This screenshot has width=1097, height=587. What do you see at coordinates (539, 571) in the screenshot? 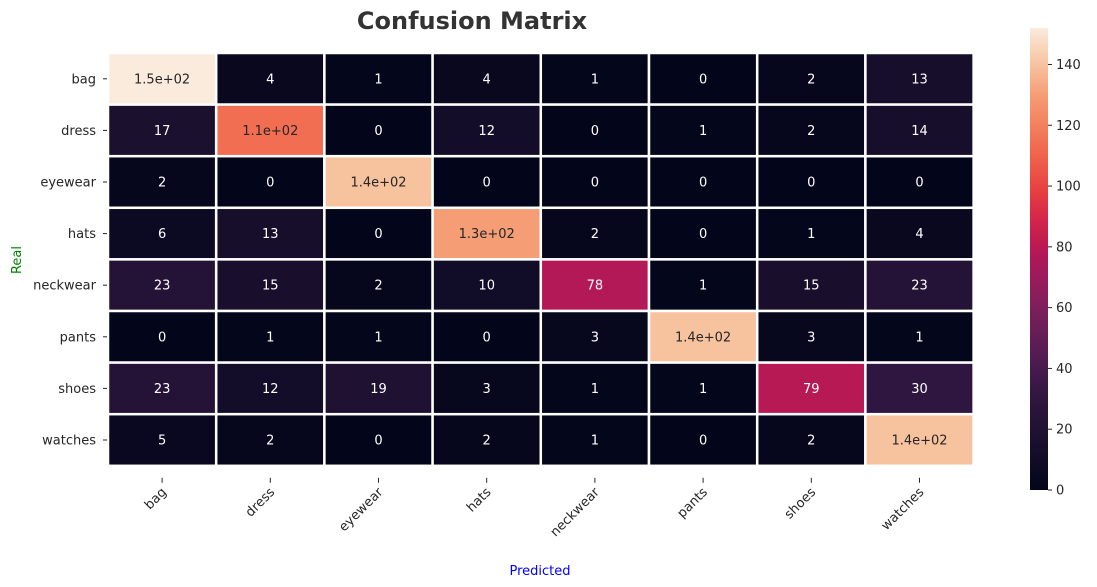
I see `x-axis-label: Predicted` at bounding box center [539, 571].